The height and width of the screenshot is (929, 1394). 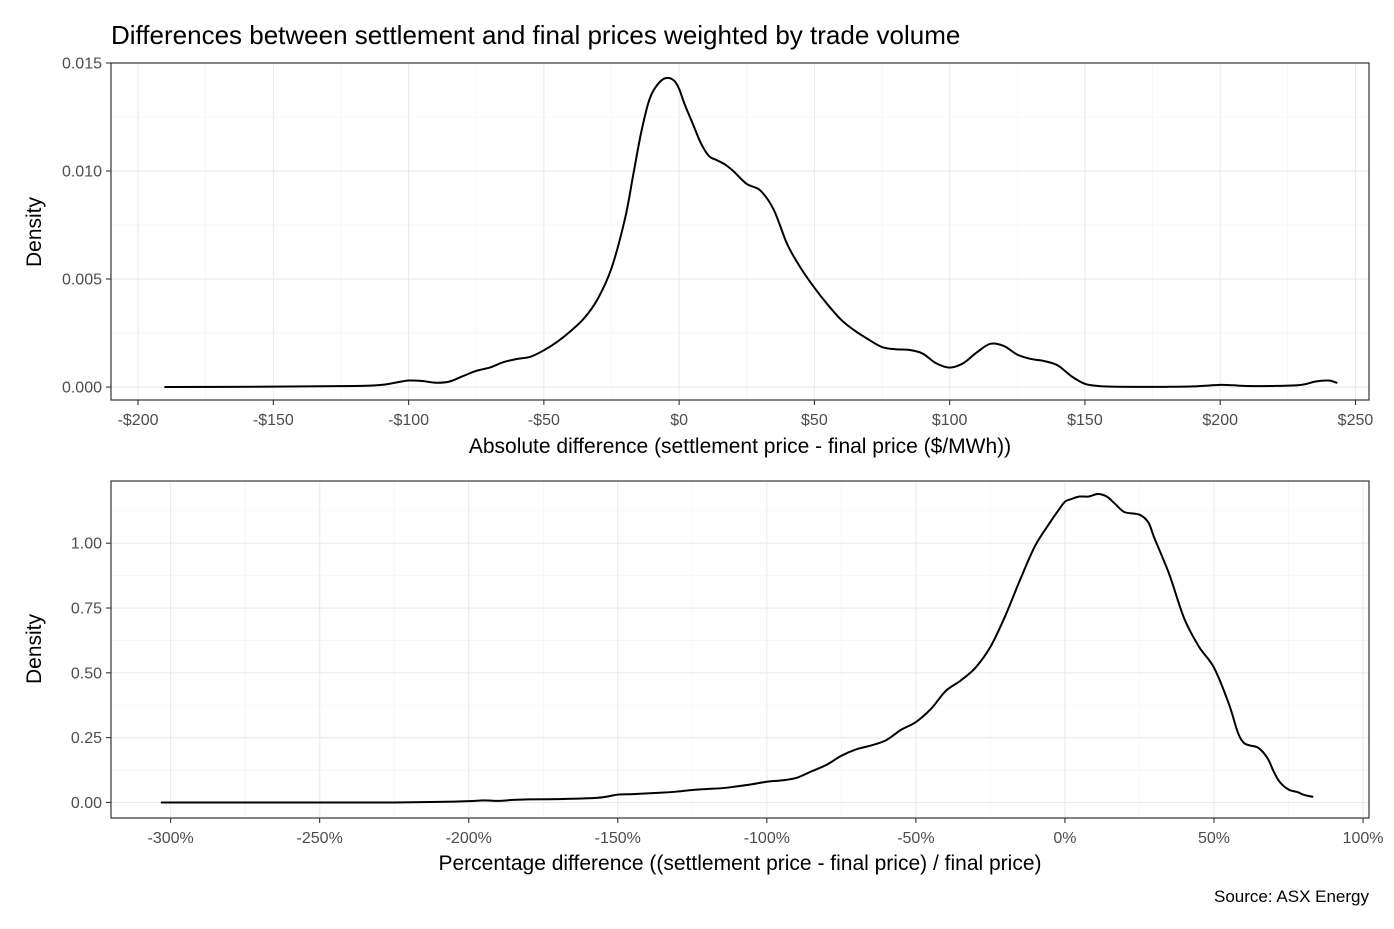 I want to click on absolute-difference-x-tick-label: $200, so click(x=1220, y=420).